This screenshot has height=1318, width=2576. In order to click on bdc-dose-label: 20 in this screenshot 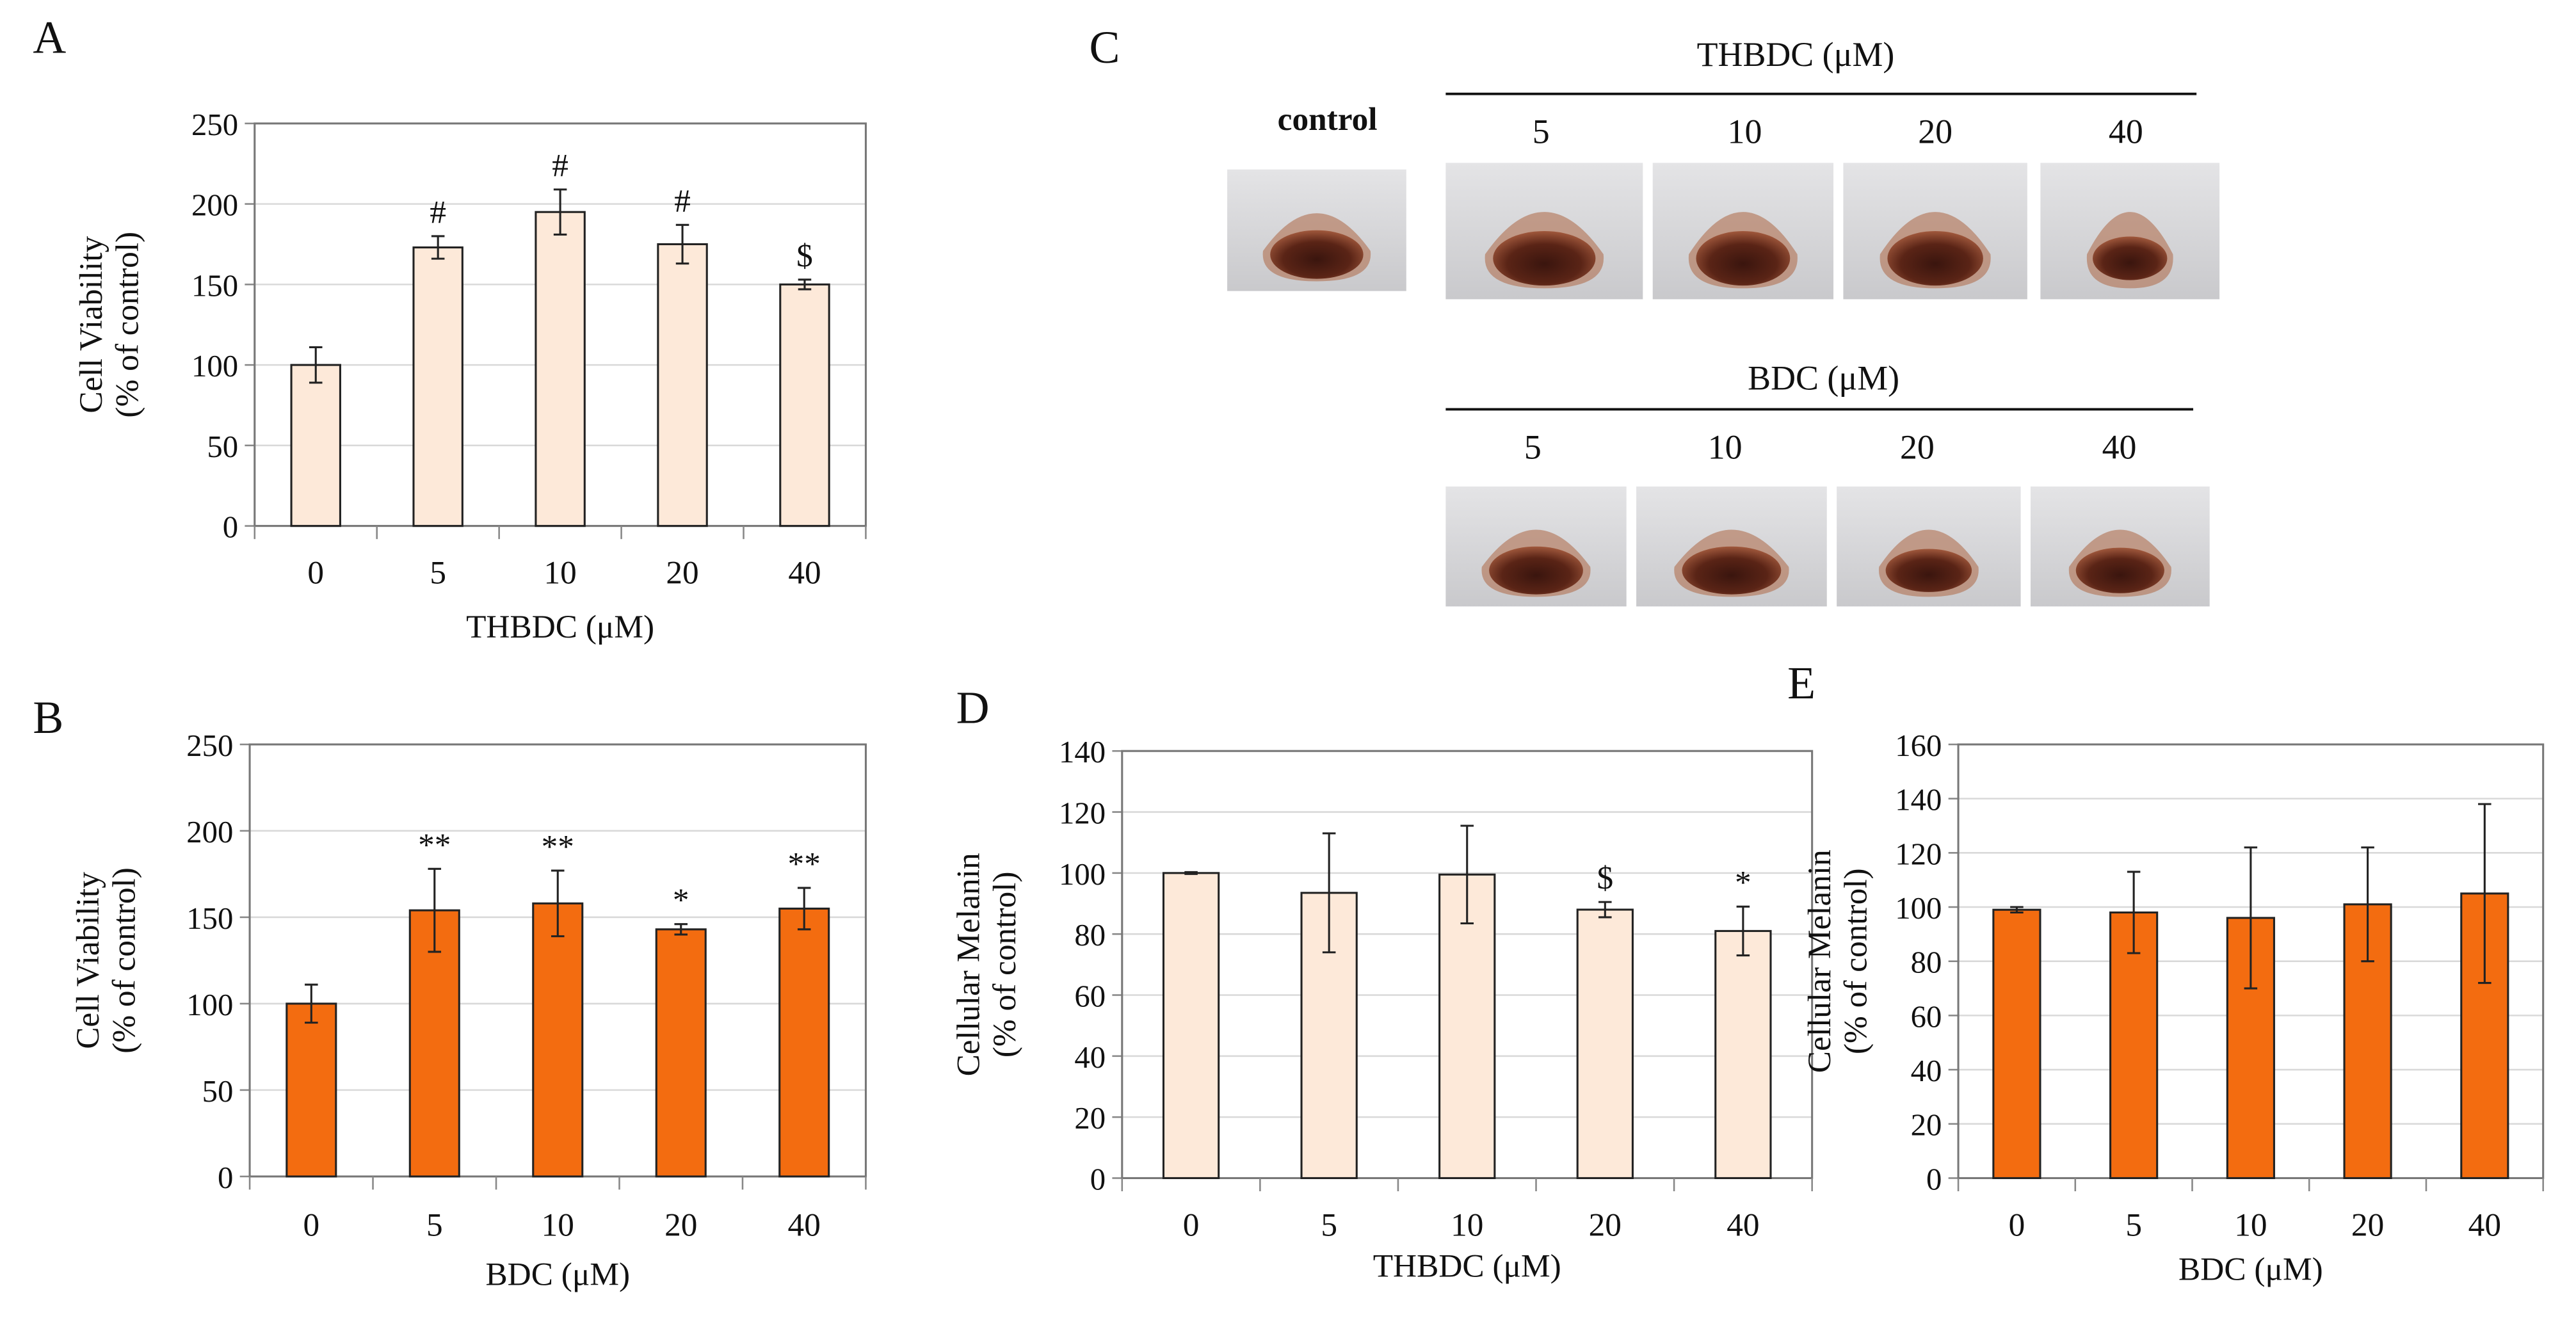, I will do `click(1917, 447)`.